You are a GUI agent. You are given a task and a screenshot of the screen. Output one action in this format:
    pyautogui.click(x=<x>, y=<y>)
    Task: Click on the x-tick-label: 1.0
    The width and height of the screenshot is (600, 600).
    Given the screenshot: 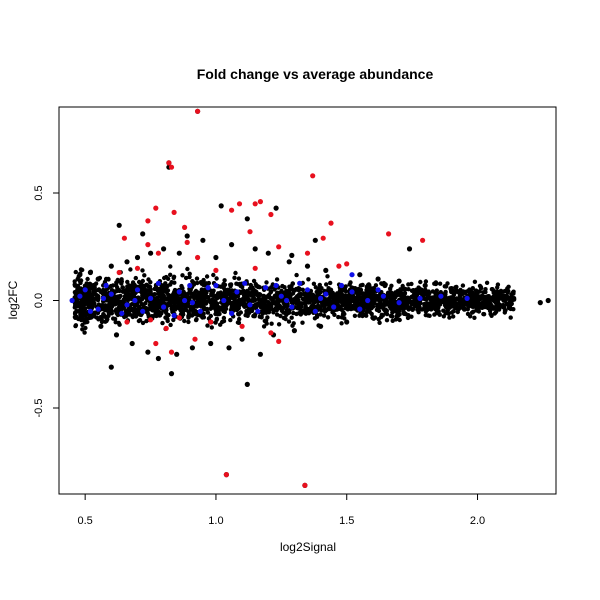 What is the action you would take?
    pyautogui.click(x=215, y=521)
    